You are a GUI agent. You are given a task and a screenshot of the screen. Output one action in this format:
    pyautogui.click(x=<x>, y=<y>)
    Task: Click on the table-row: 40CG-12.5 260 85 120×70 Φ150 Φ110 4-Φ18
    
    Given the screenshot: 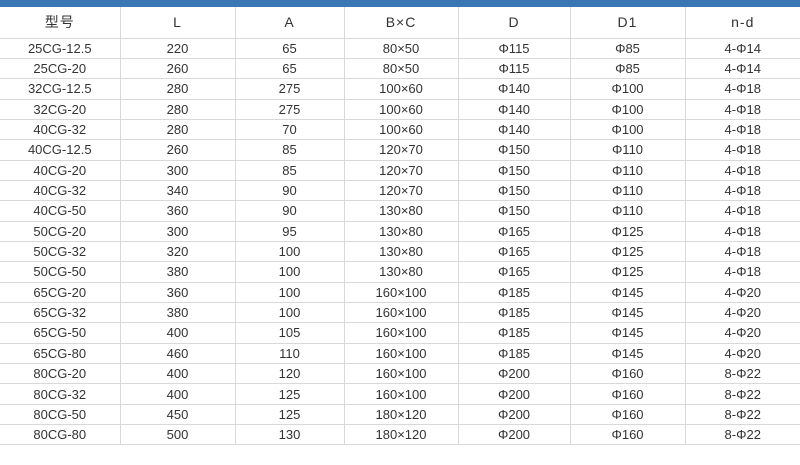 What is the action you would take?
    pyautogui.click(x=400, y=150)
    